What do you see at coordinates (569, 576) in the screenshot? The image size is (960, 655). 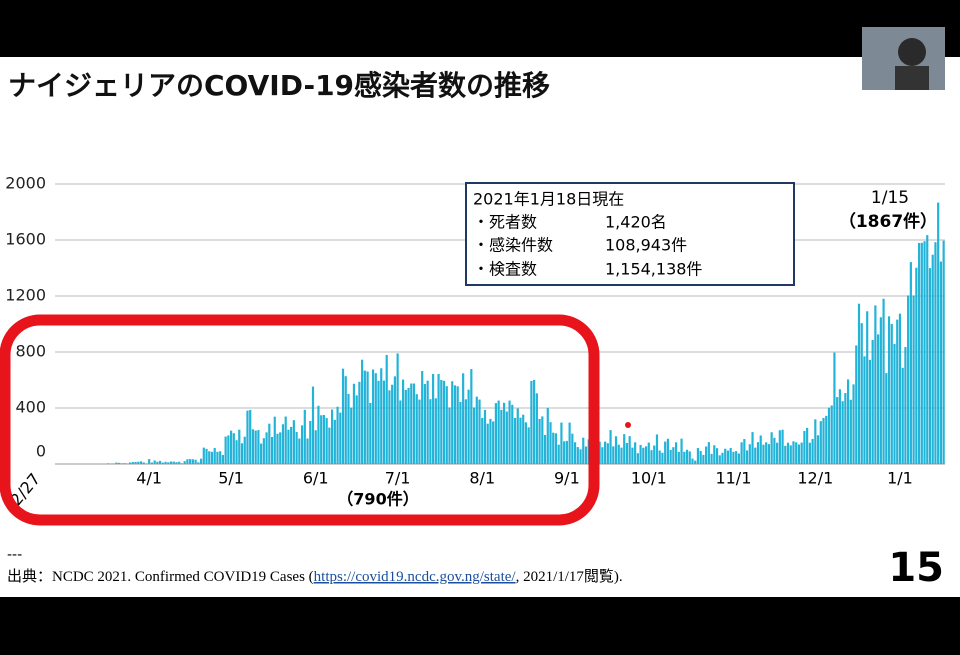 I see `source-suffix: , 2021/1/17閲覧).` at bounding box center [569, 576].